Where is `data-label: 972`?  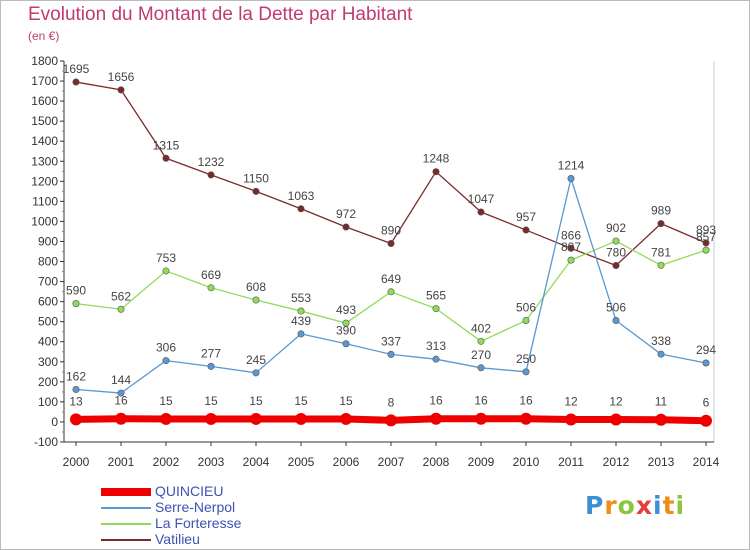 data-label: 972 is located at coordinates (346, 214).